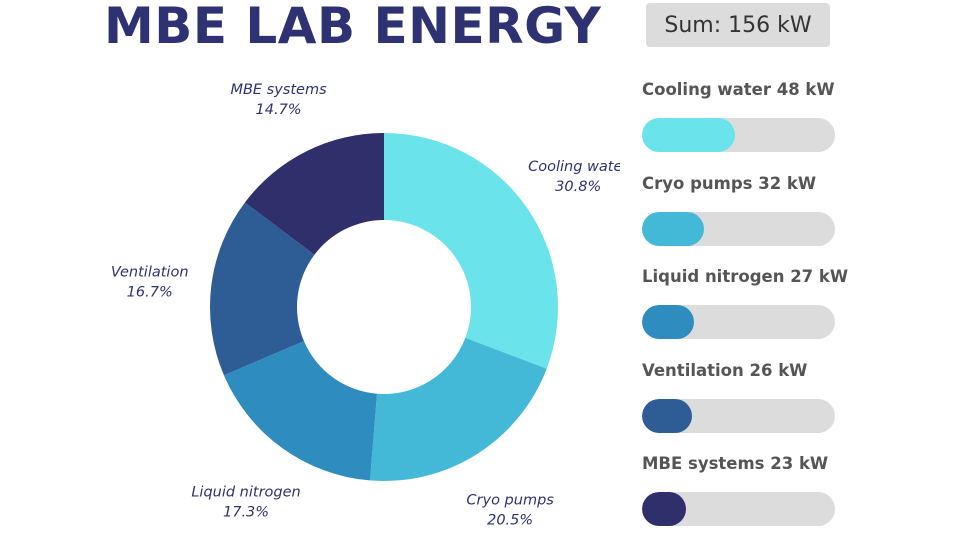  I want to click on slice-percent-ventilation: 16.7%, so click(150, 293).